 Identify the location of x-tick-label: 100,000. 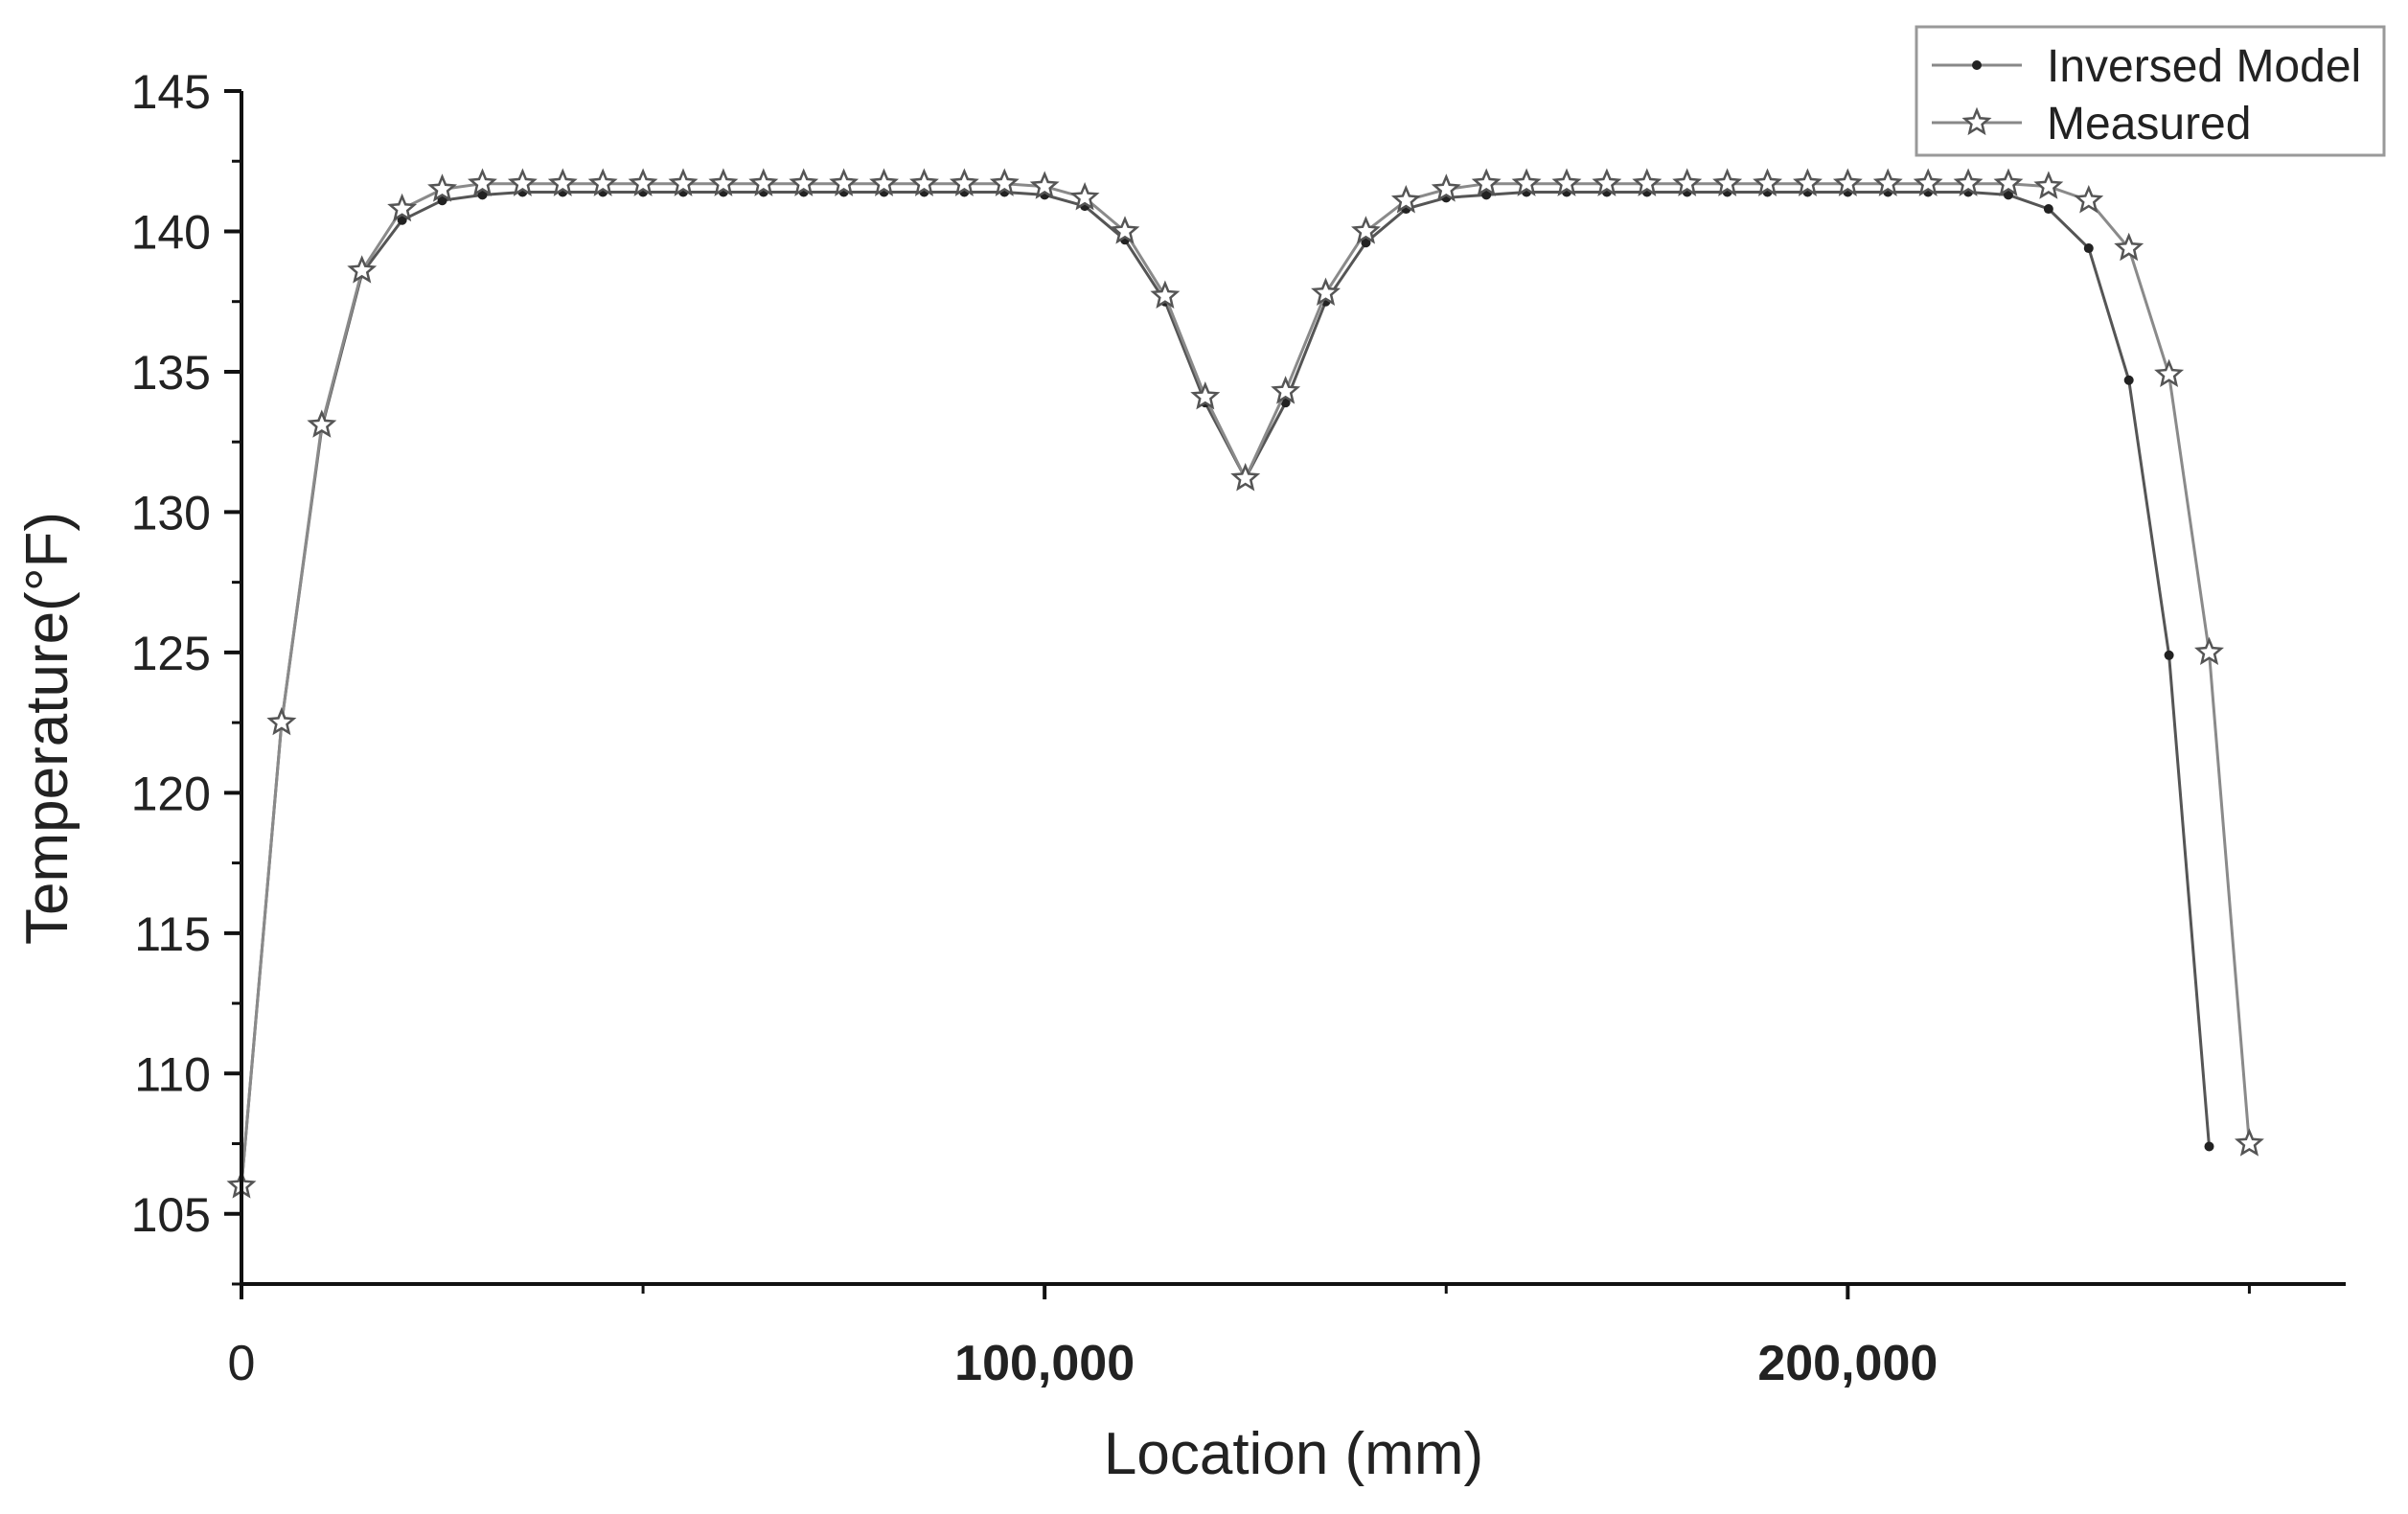
(1045, 1363).